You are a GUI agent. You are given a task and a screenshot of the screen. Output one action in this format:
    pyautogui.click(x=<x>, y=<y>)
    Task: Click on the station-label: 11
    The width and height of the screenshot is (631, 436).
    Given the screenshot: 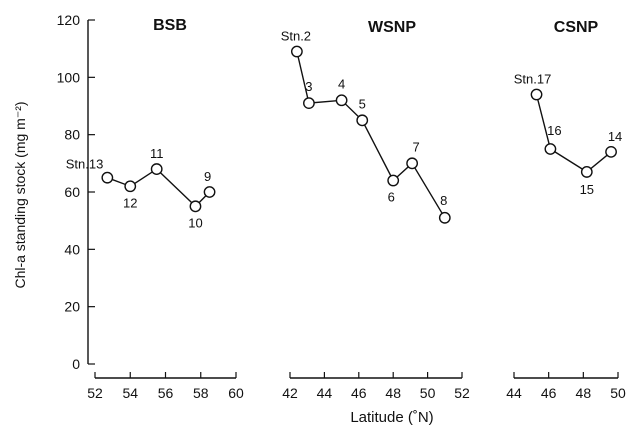 What is the action you would take?
    pyautogui.click(x=157, y=153)
    